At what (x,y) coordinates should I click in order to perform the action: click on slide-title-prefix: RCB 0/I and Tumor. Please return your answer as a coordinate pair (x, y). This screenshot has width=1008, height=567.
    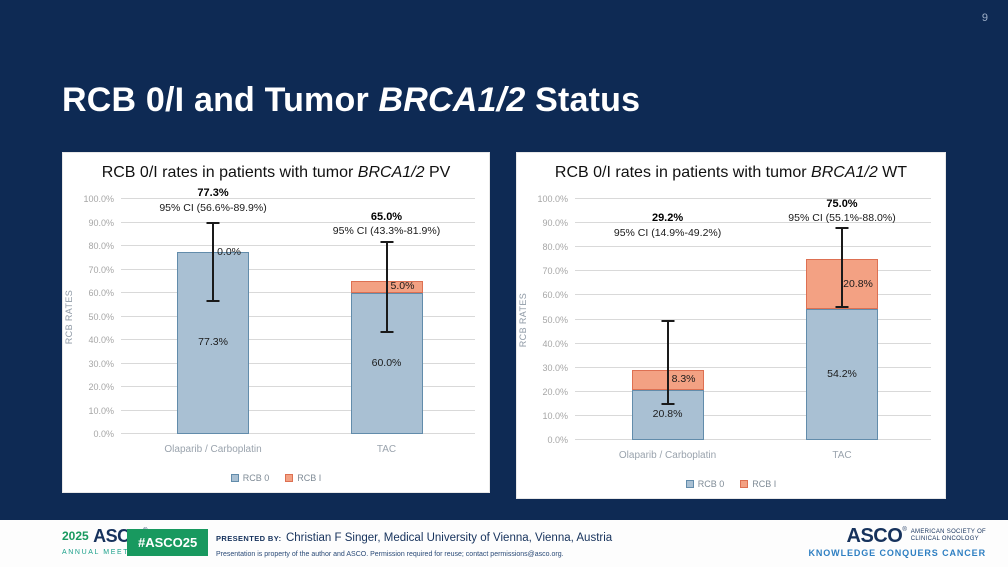
    Looking at the image, I should click on (220, 99).